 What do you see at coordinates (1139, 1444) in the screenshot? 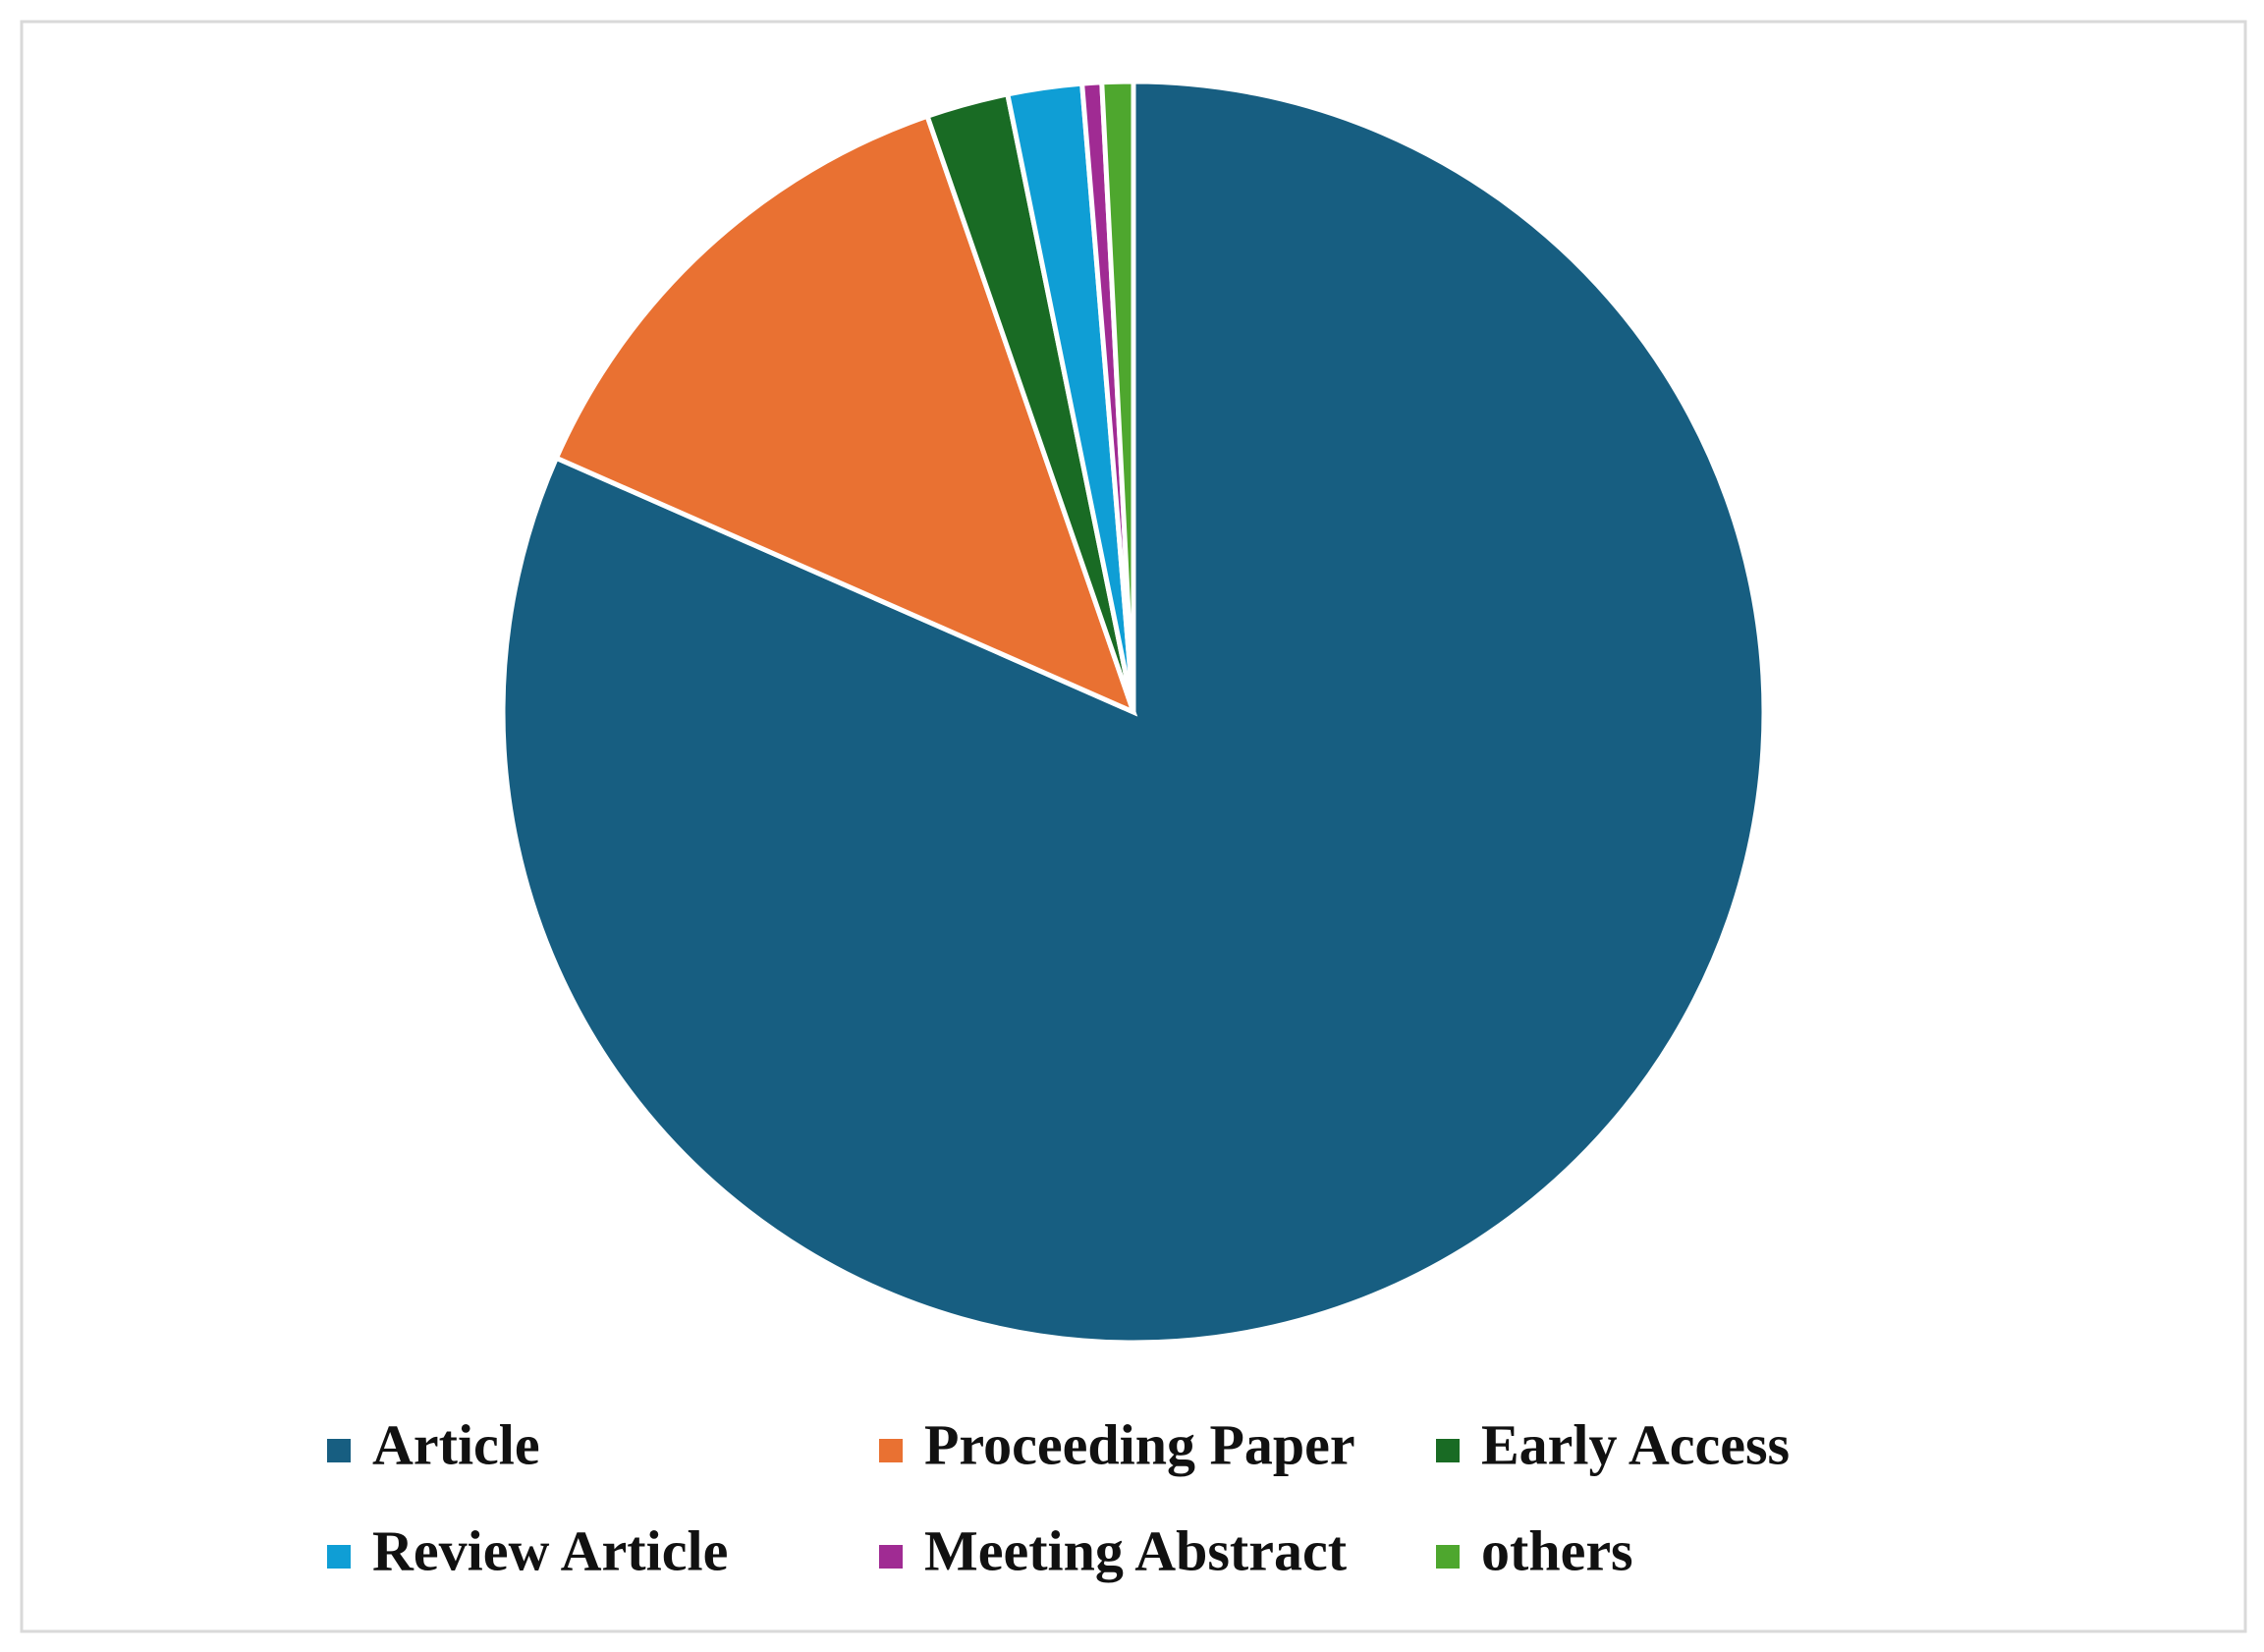
I see `legend-label: Proceeding Paper` at bounding box center [1139, 1444].